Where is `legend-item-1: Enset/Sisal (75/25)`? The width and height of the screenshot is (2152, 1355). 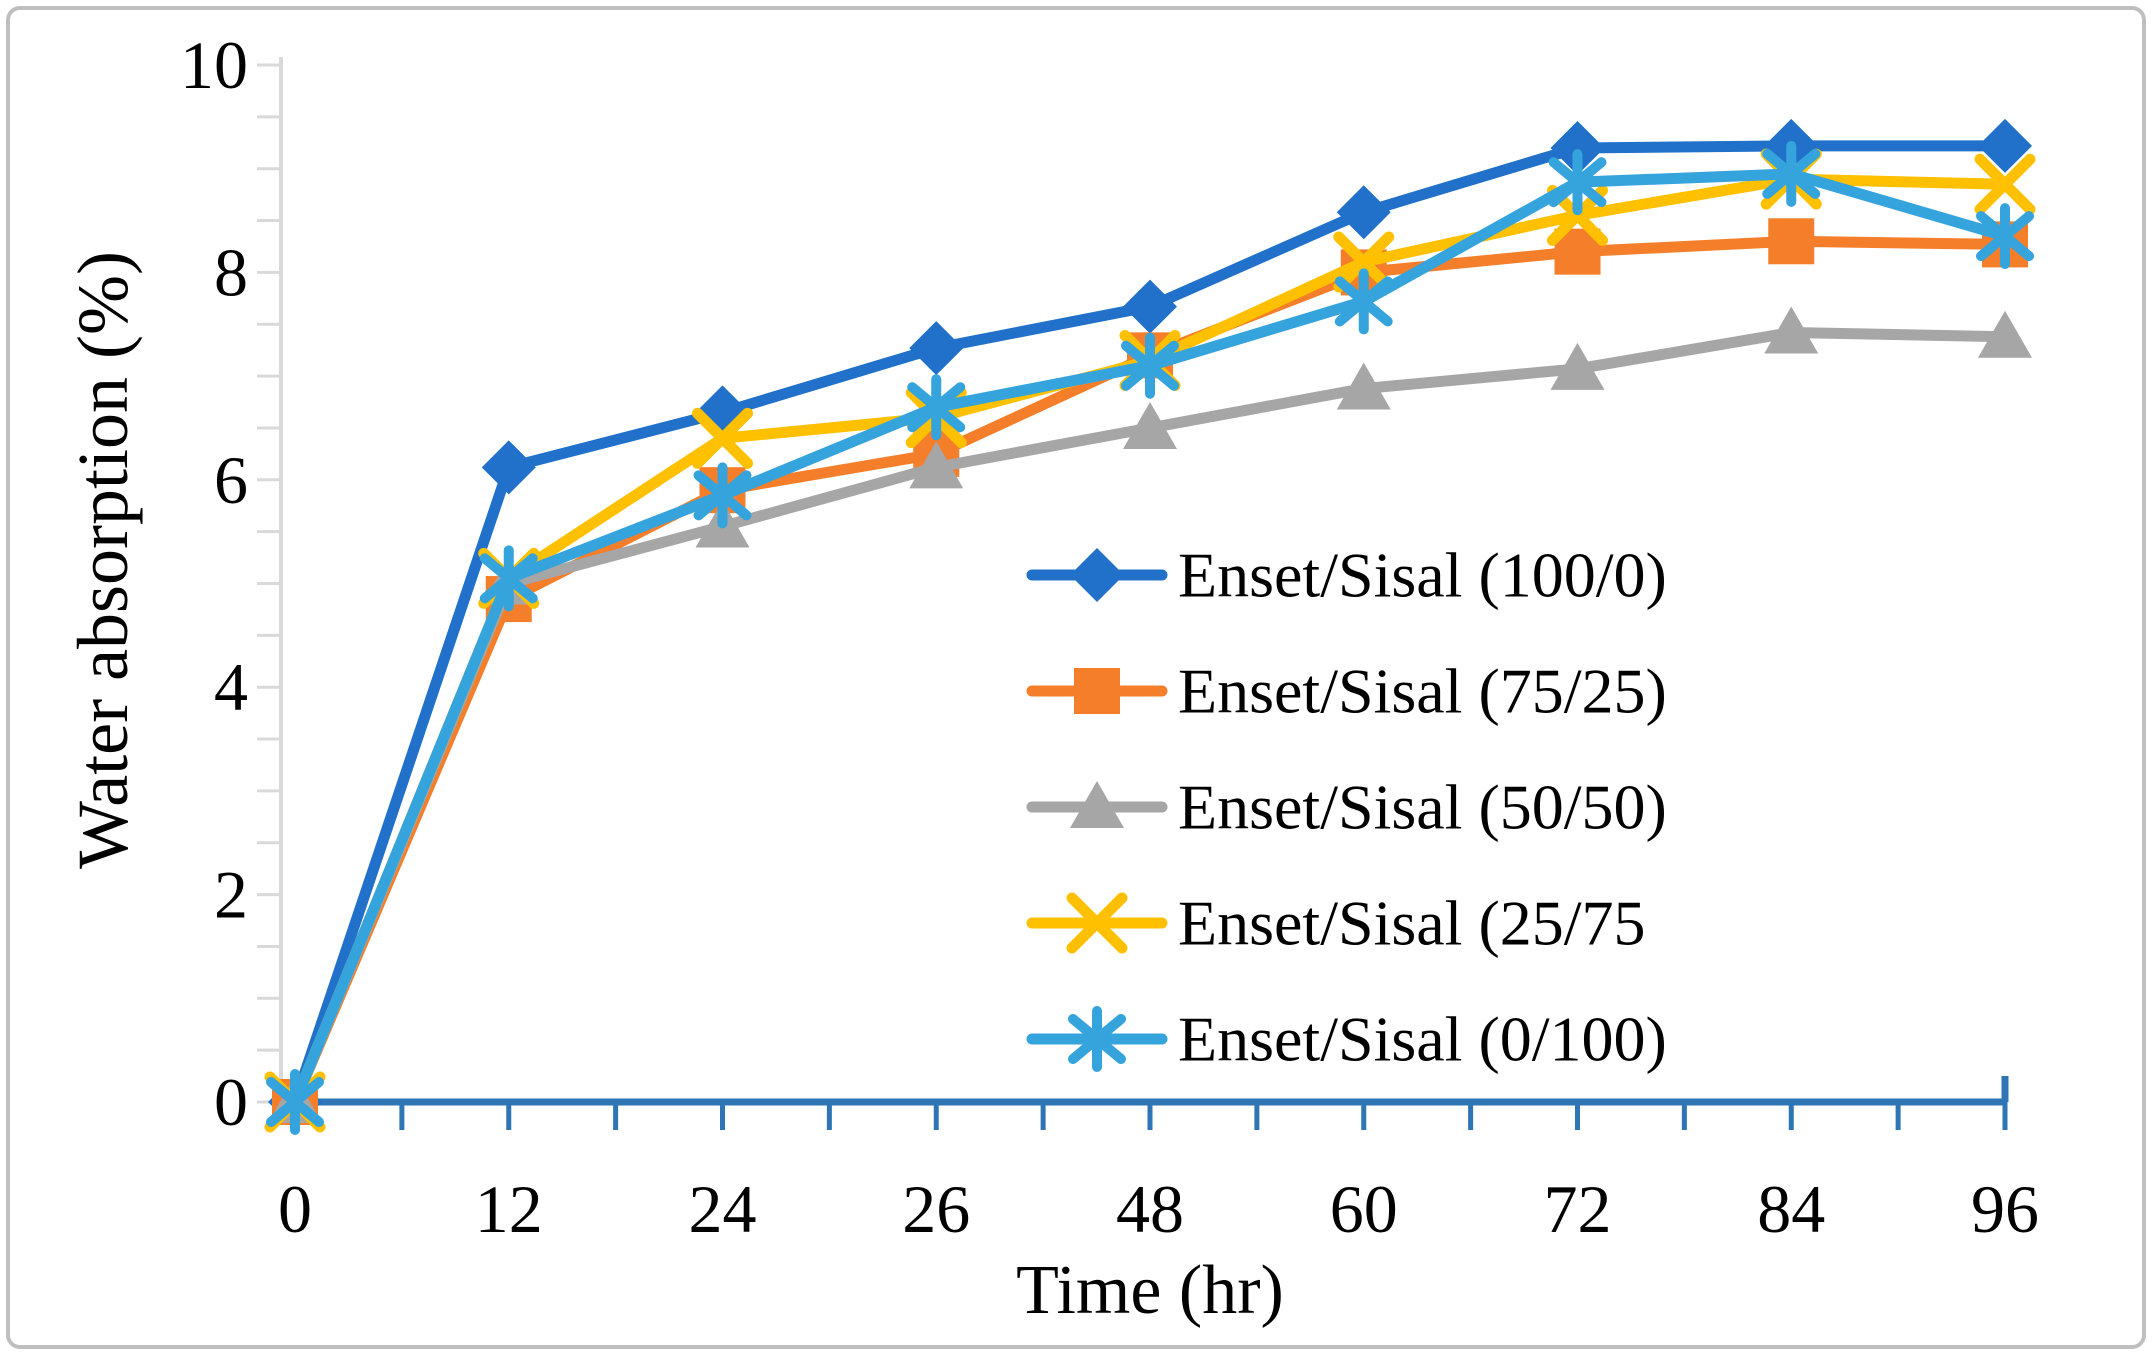
legend-item-1: Enset/Sisal (75/25) is located at coordinates (1346, 691).